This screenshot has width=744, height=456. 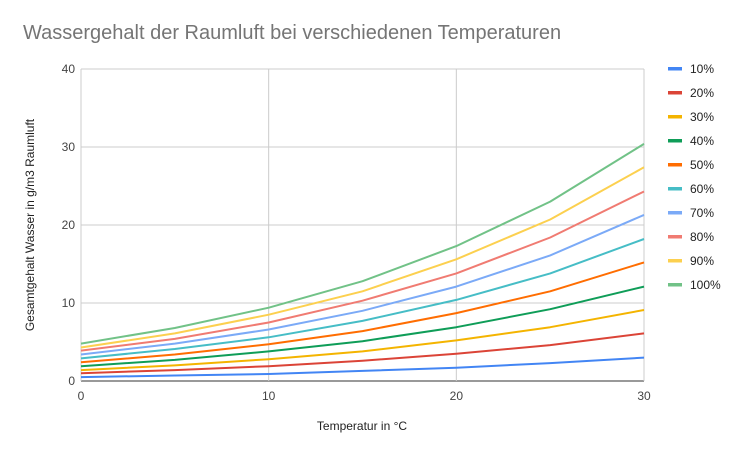 I want to click on legend-label: 40%, so click(x=702, y=141).